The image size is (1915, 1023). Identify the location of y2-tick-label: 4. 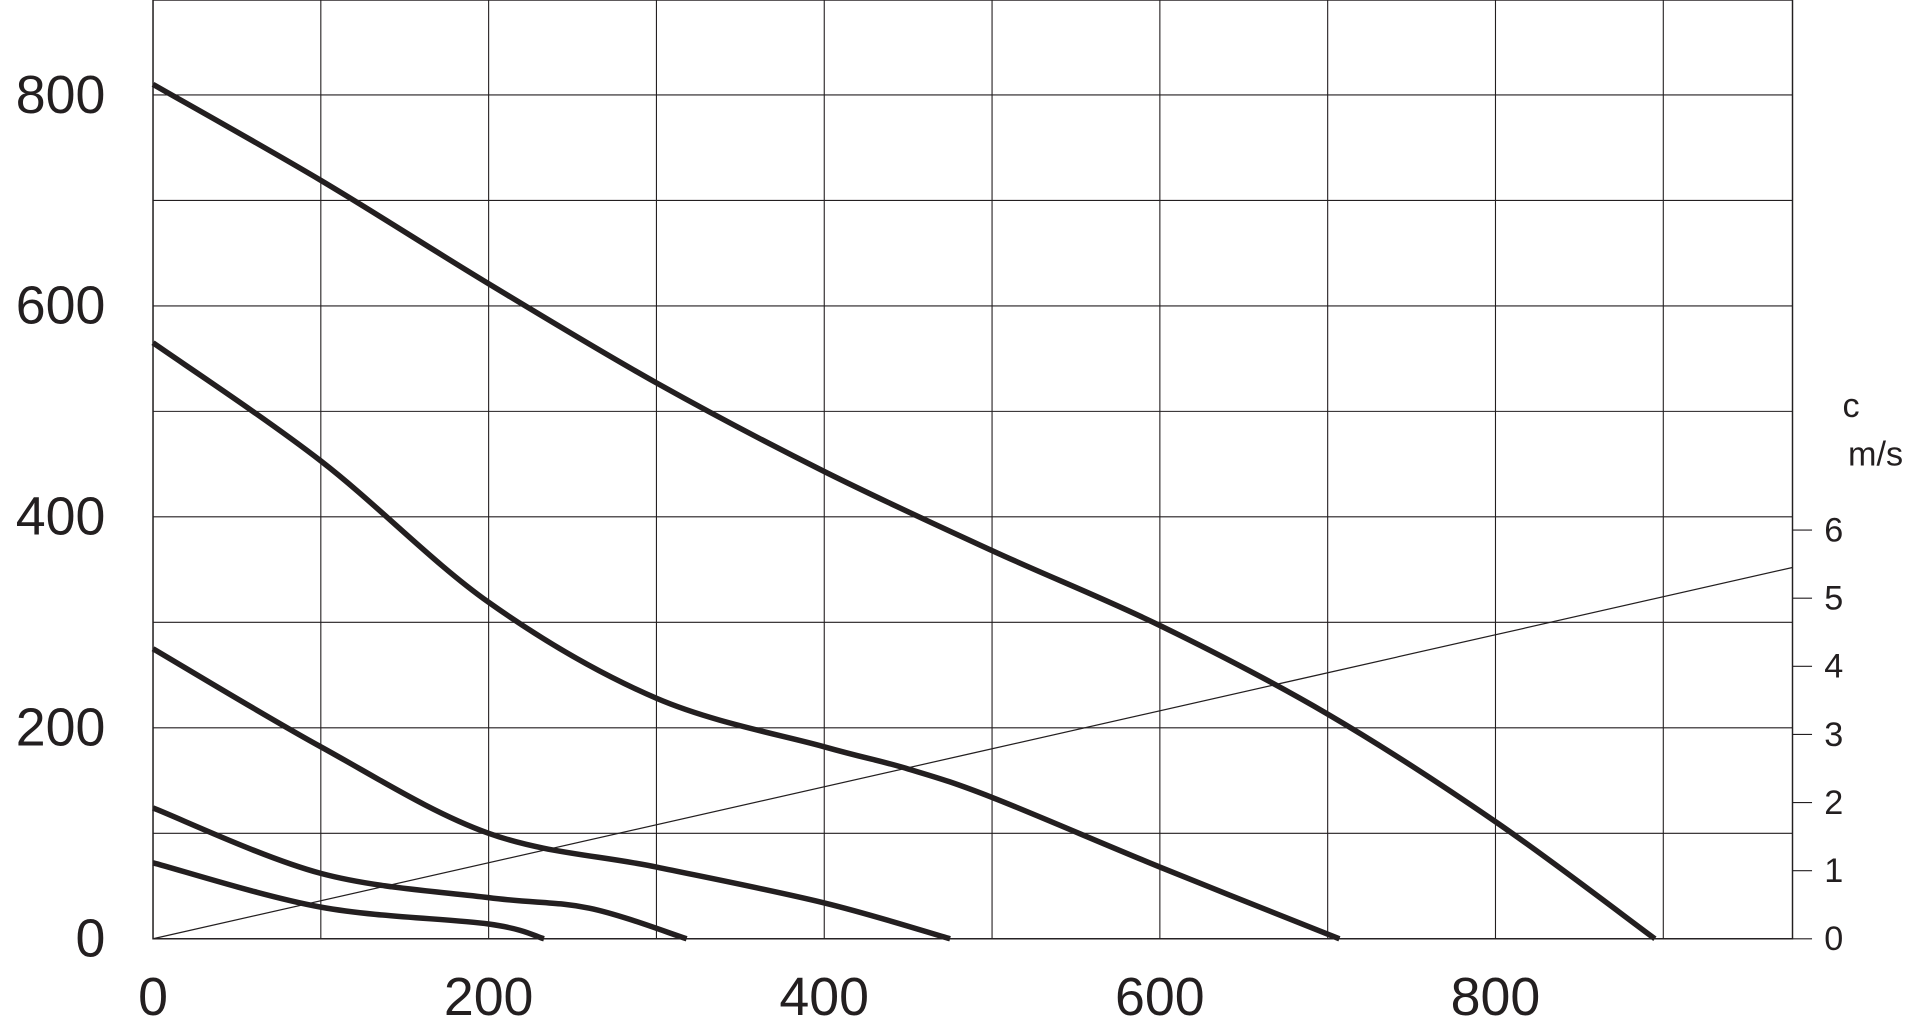
(1833, 667).